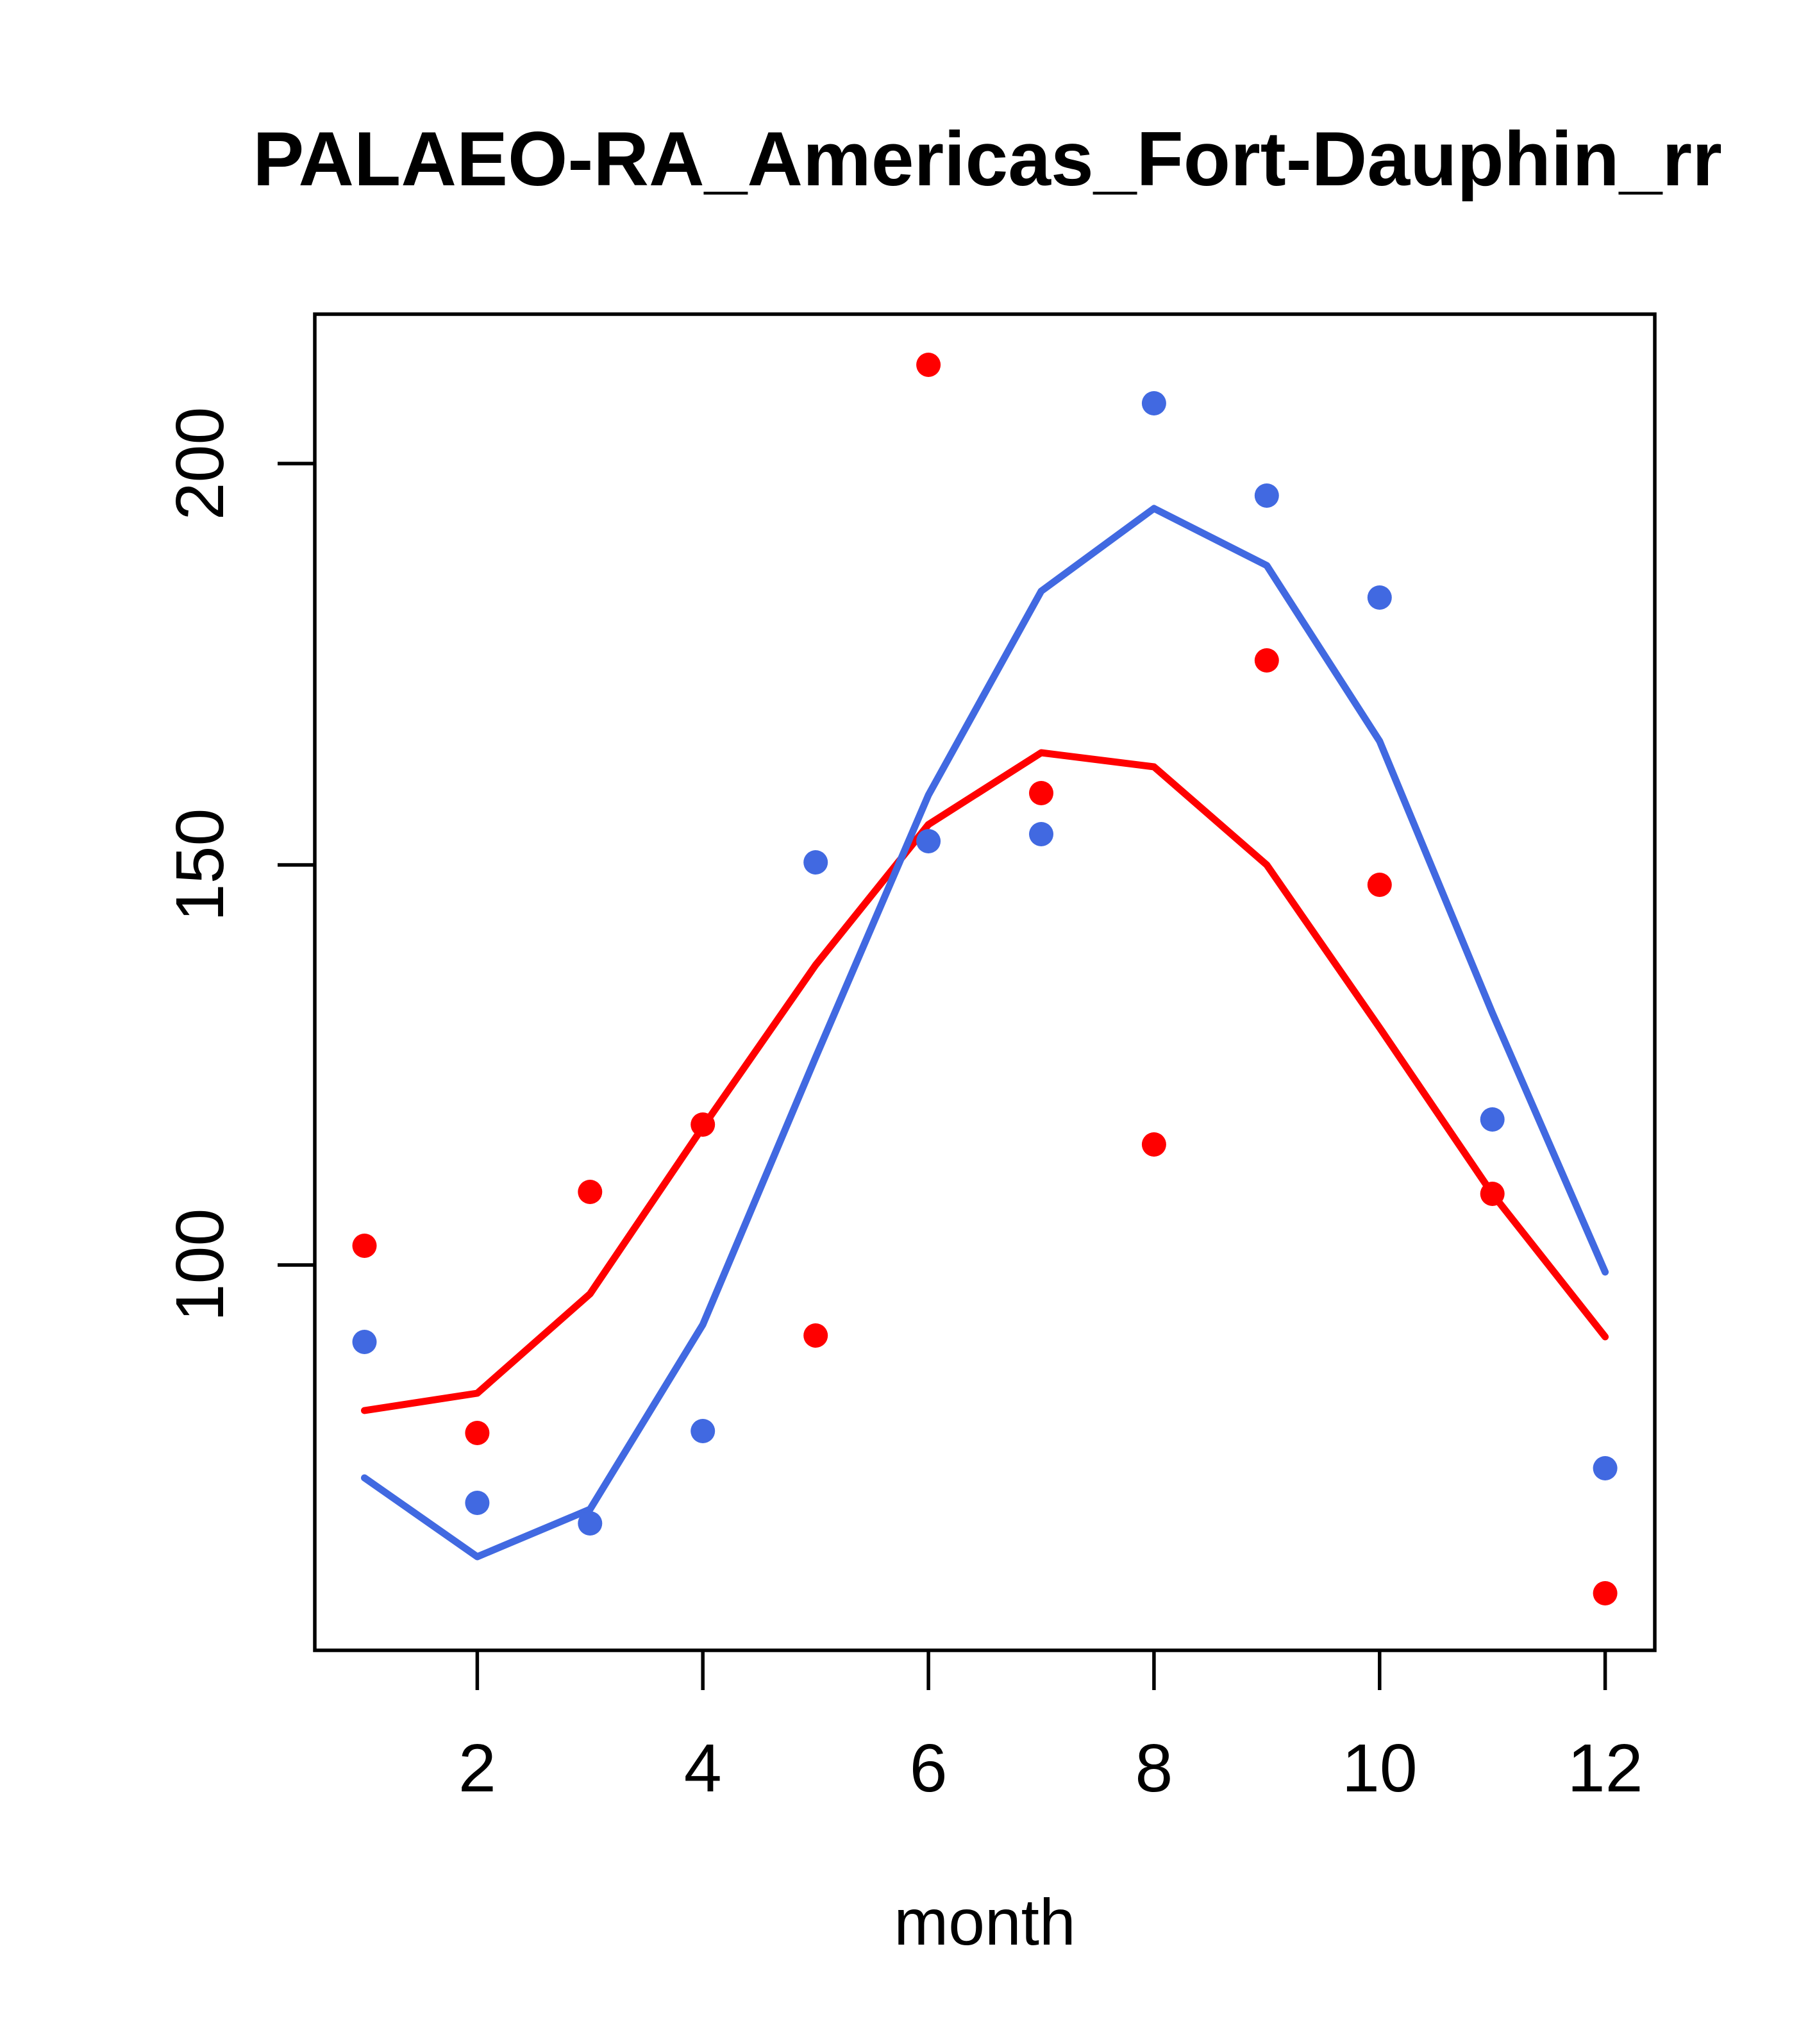 This screenshot has width=1817, height=2044. What do you see at coordinates (477, 1768) in the screenshot?
I see `svg-text: 2` at bounding box center [477, 1768].